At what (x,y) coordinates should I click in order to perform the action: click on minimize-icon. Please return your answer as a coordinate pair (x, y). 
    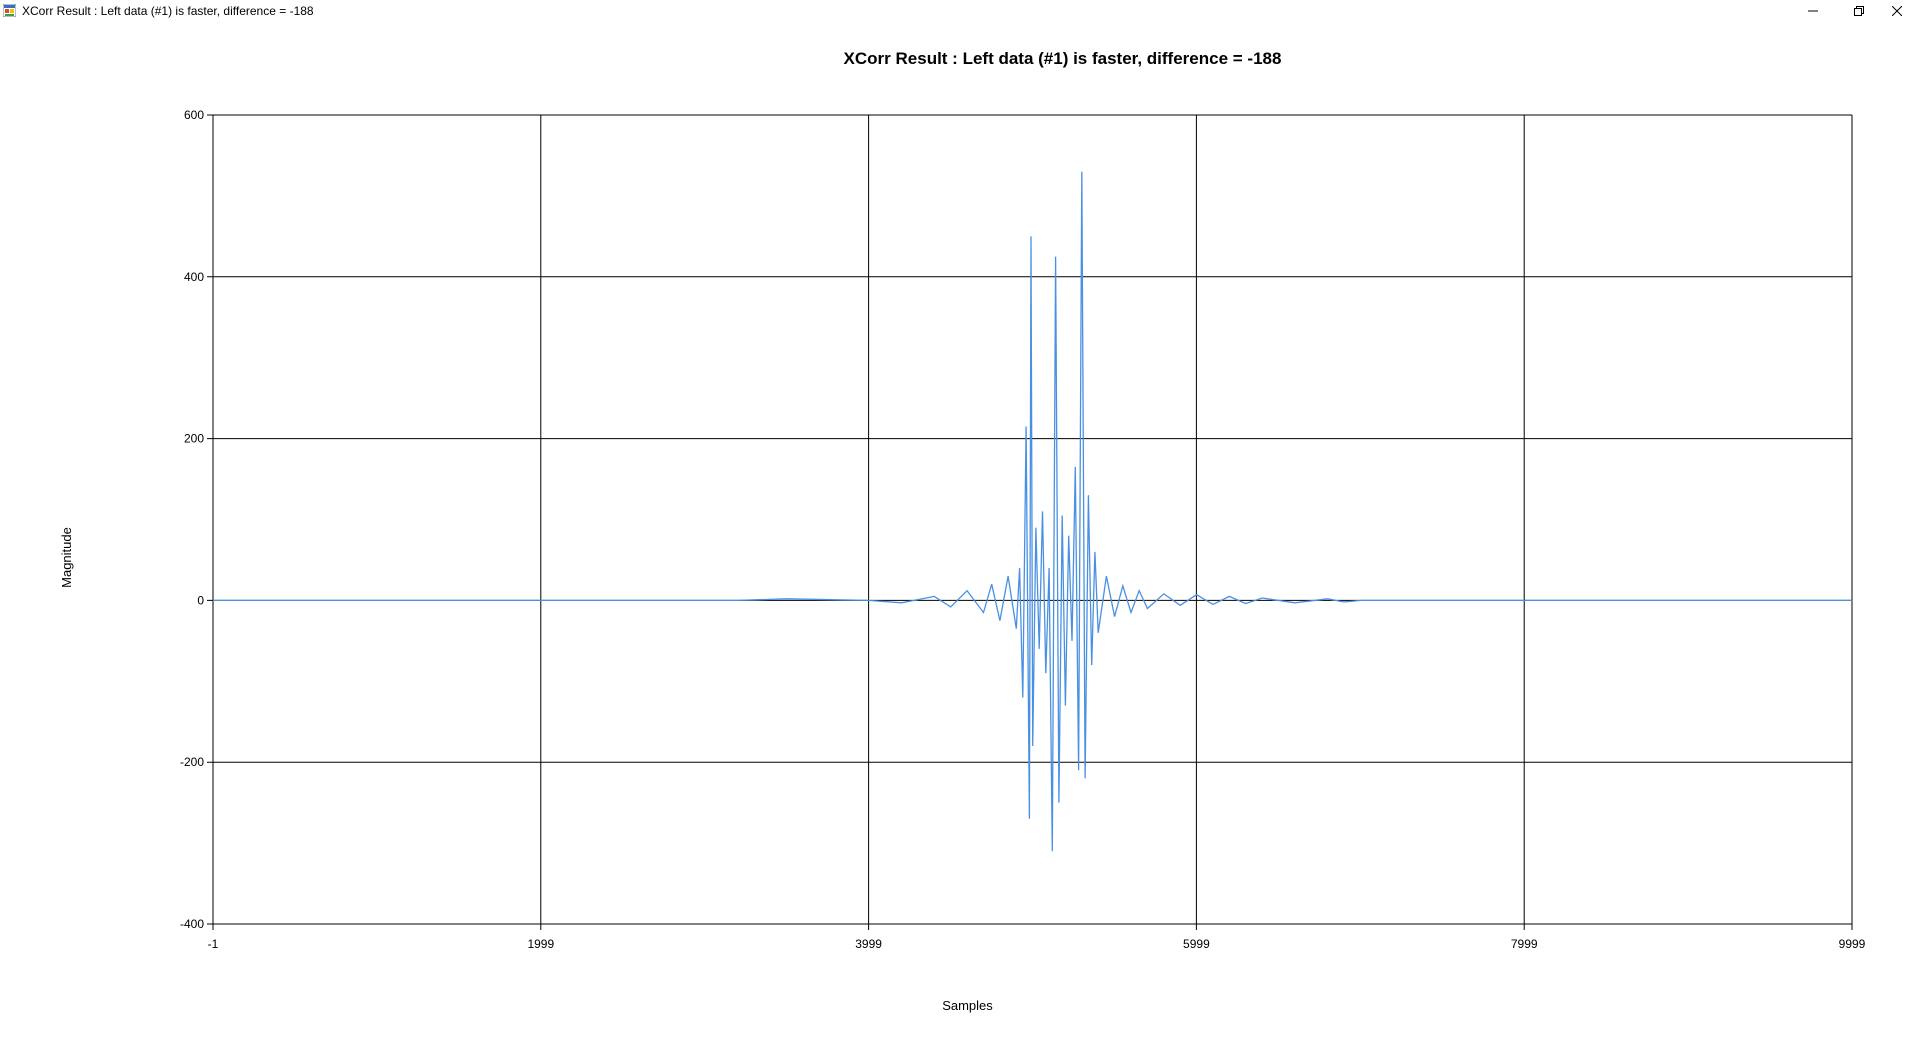
    Looking at the image, I should click on (1813, 11).